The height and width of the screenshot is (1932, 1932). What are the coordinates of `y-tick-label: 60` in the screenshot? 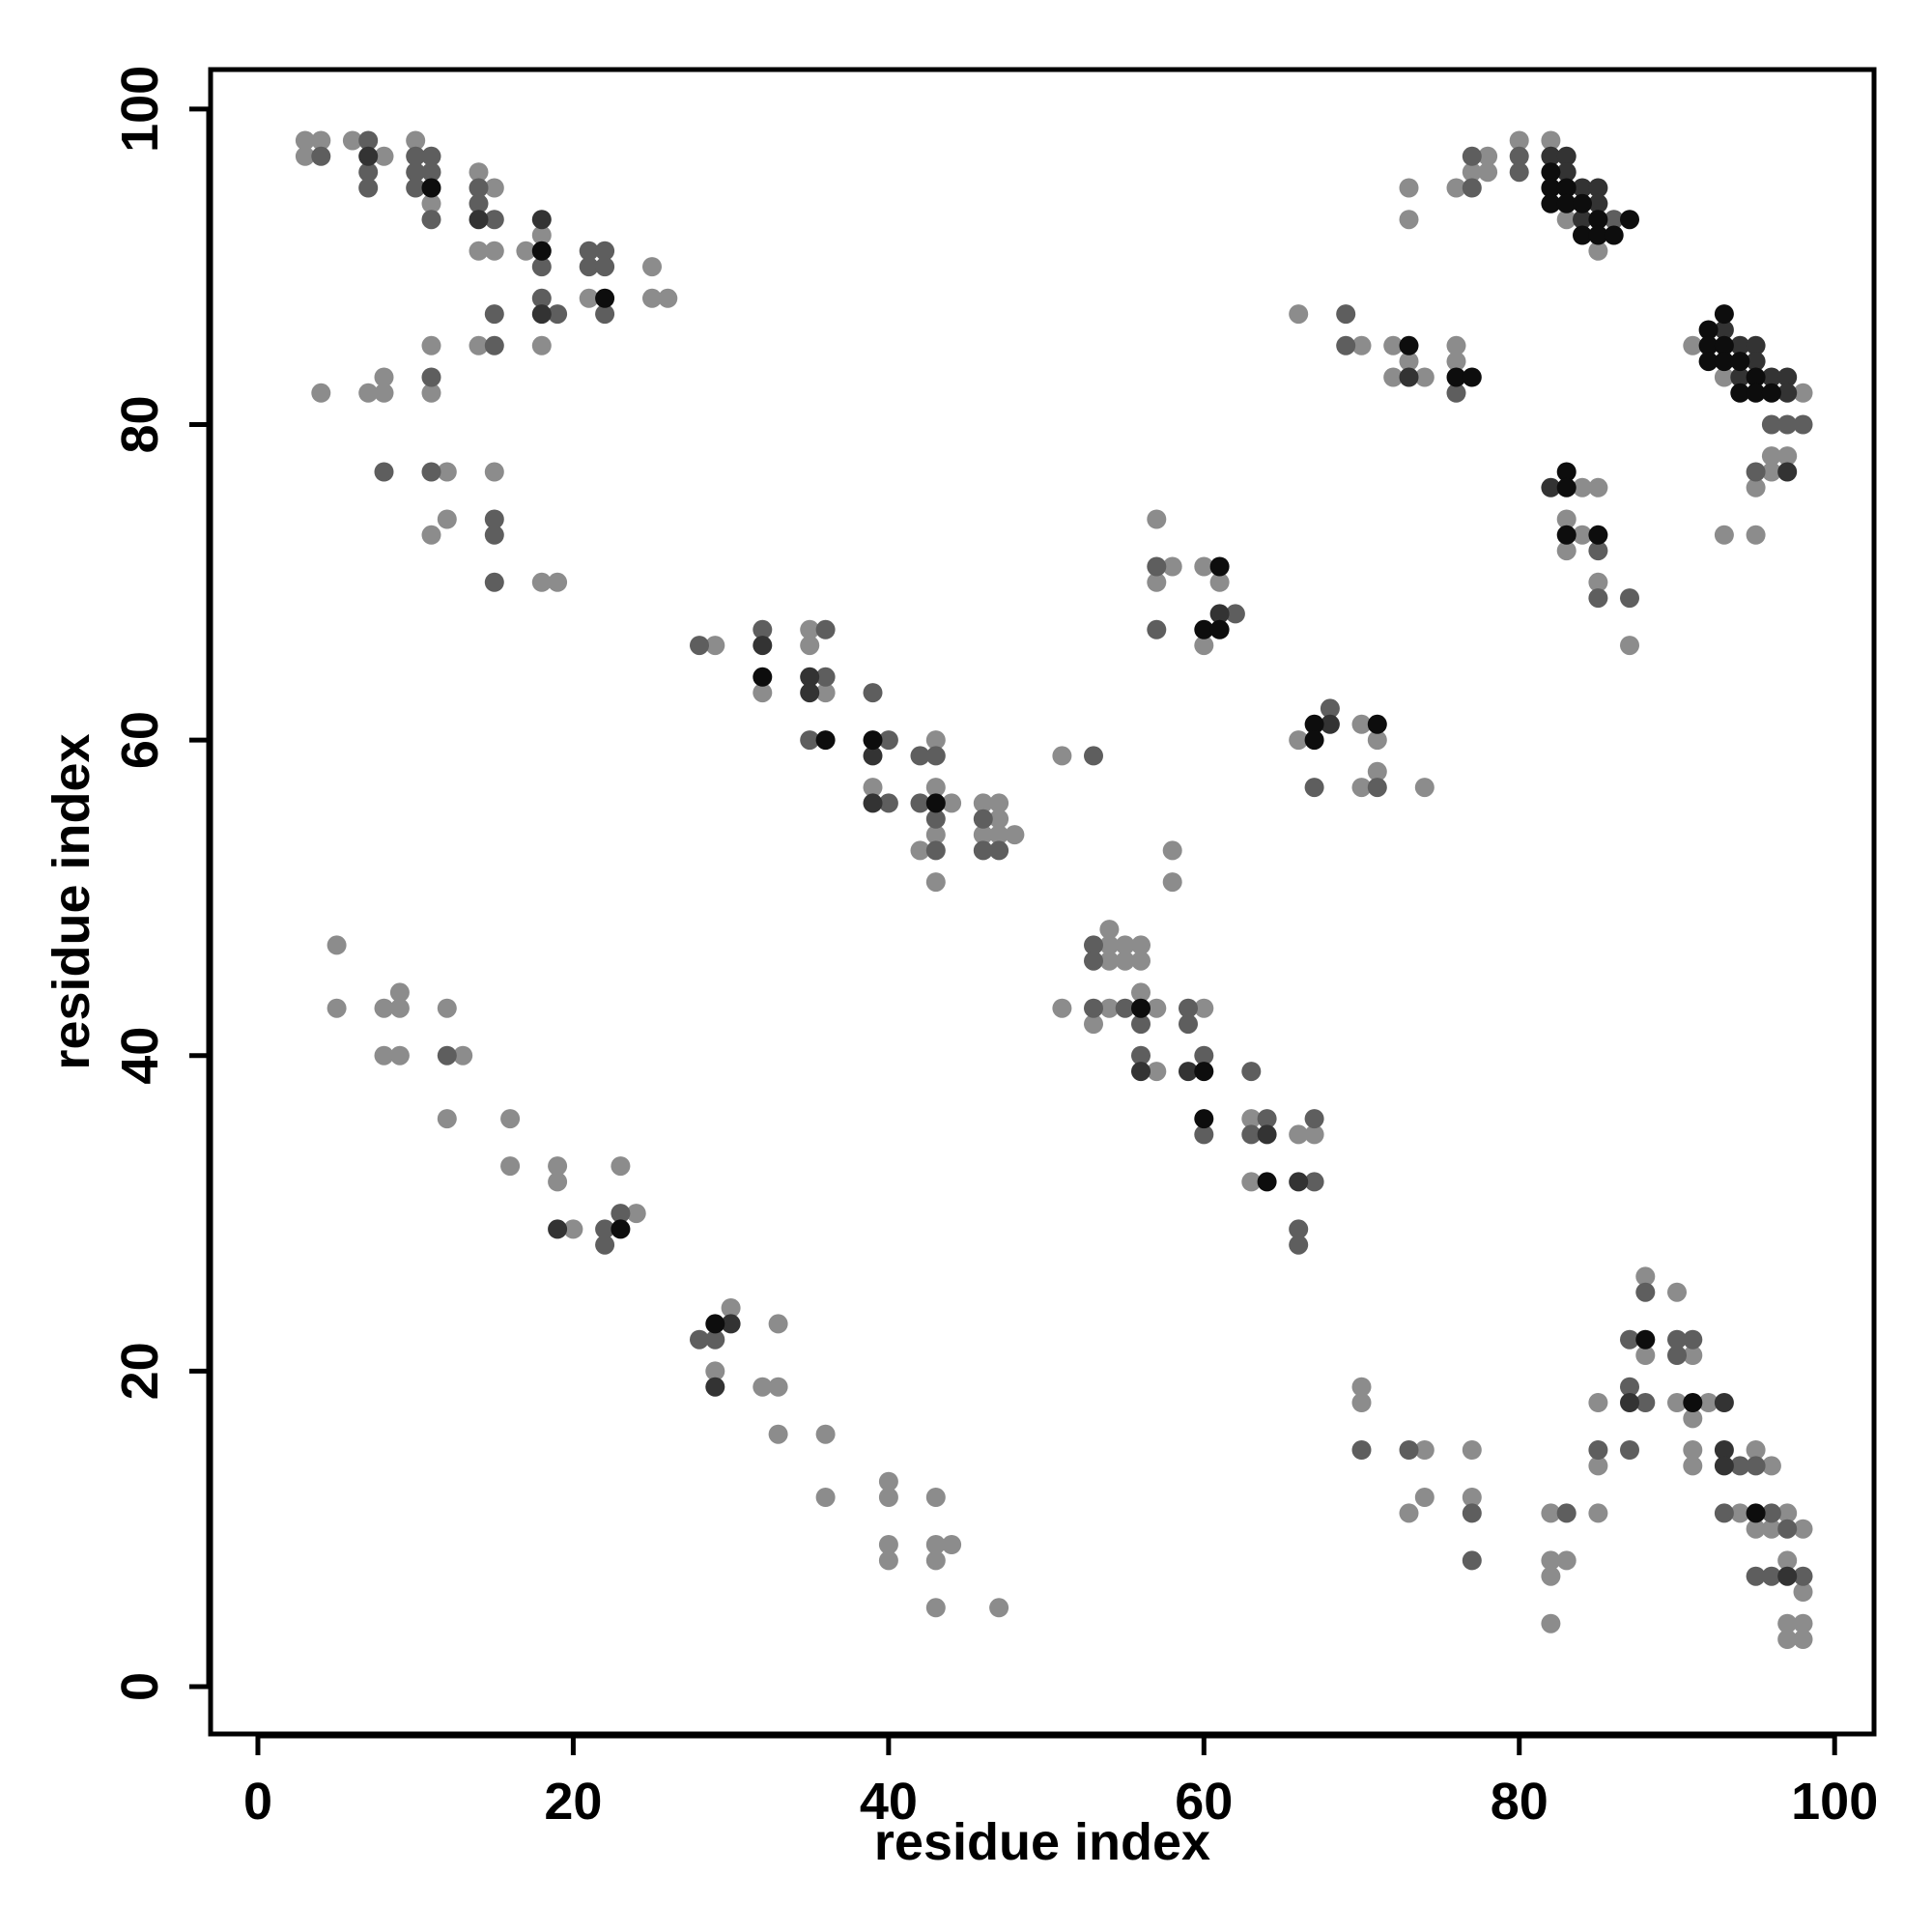 It's located at (140, 740).